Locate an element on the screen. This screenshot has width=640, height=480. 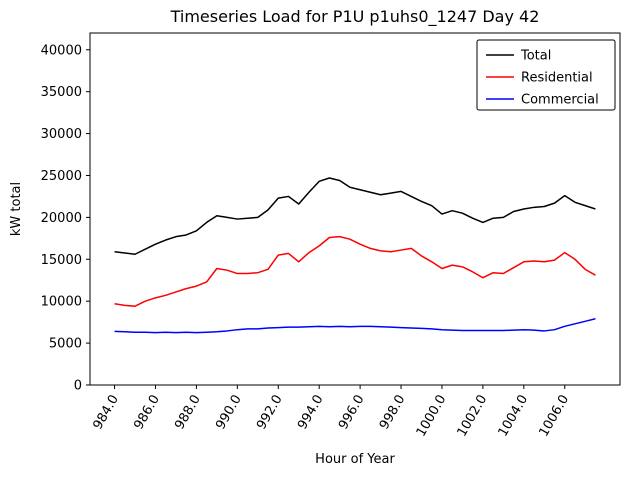
legend-box is located at coordinates (546, 75).